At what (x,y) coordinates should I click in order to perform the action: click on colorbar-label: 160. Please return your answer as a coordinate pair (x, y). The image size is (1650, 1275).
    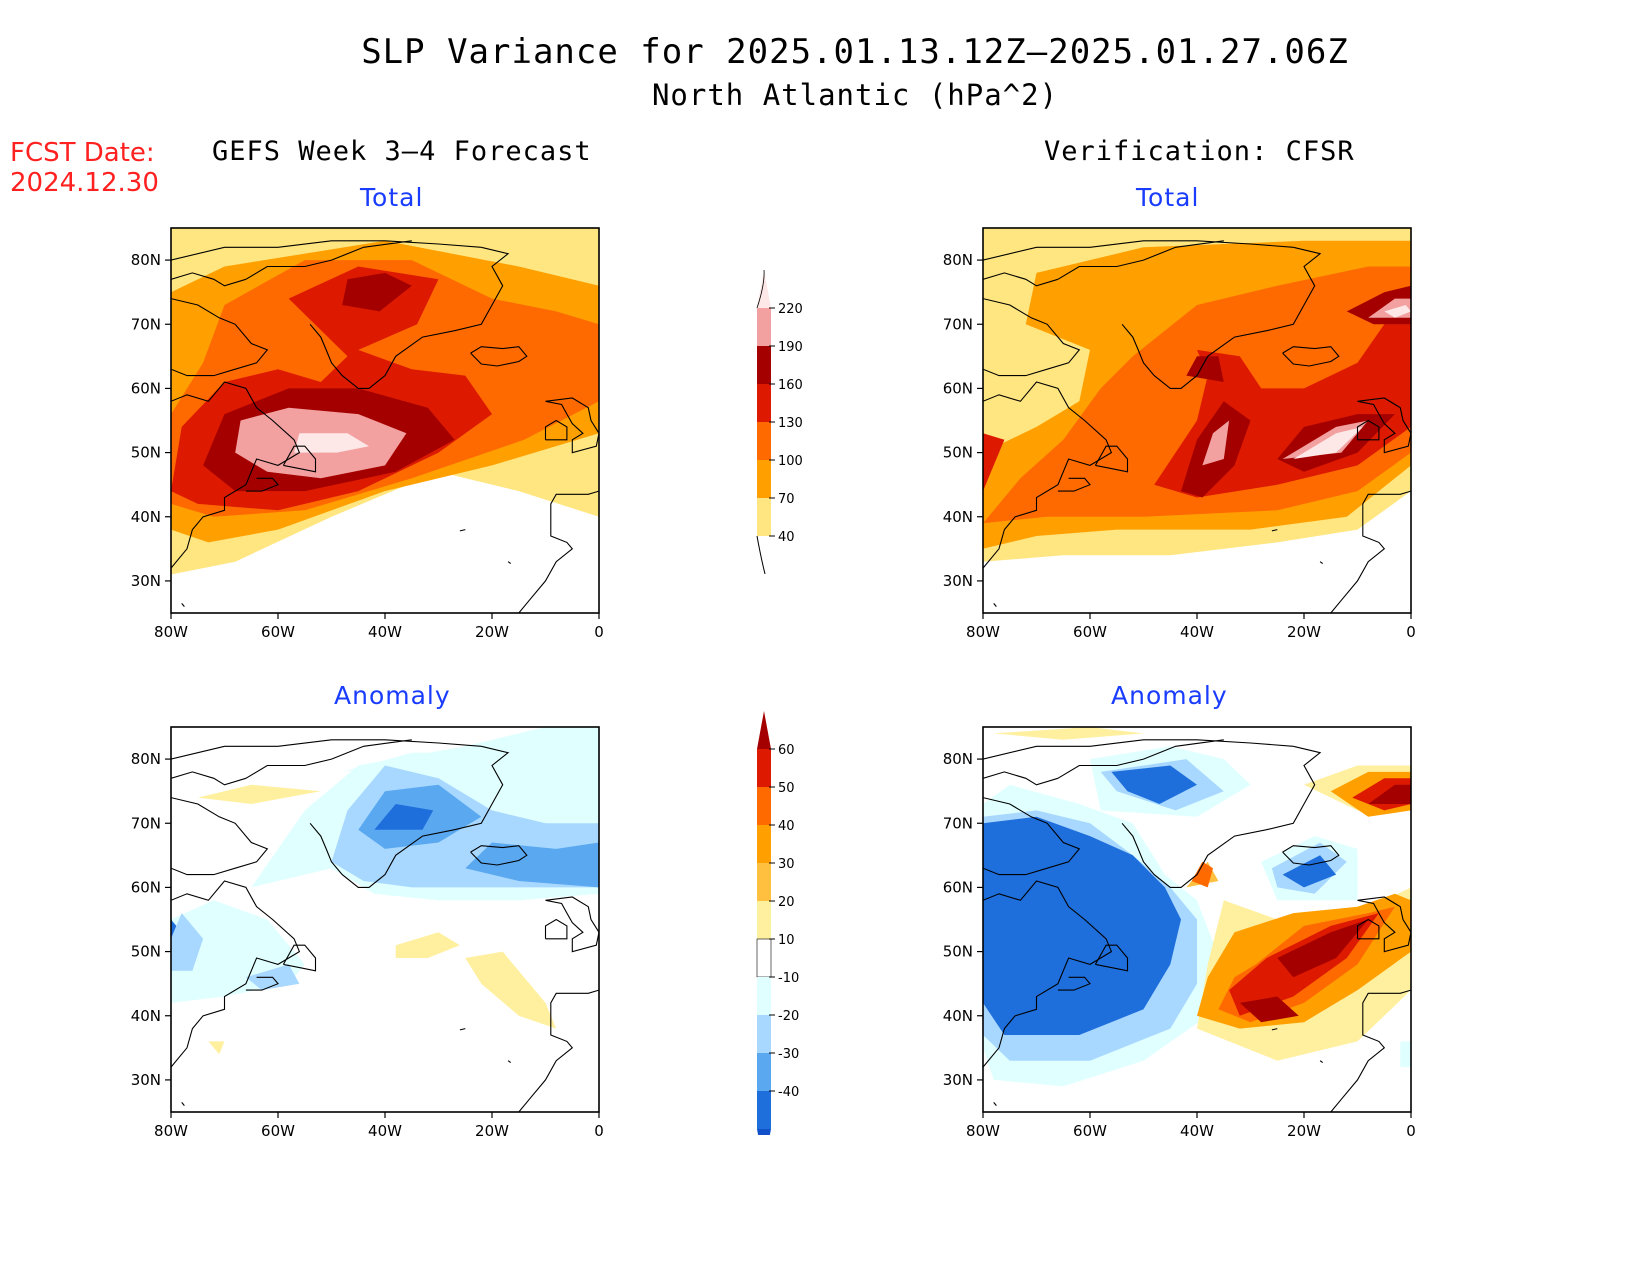
    Looking at the image, I should click on (790, 385).